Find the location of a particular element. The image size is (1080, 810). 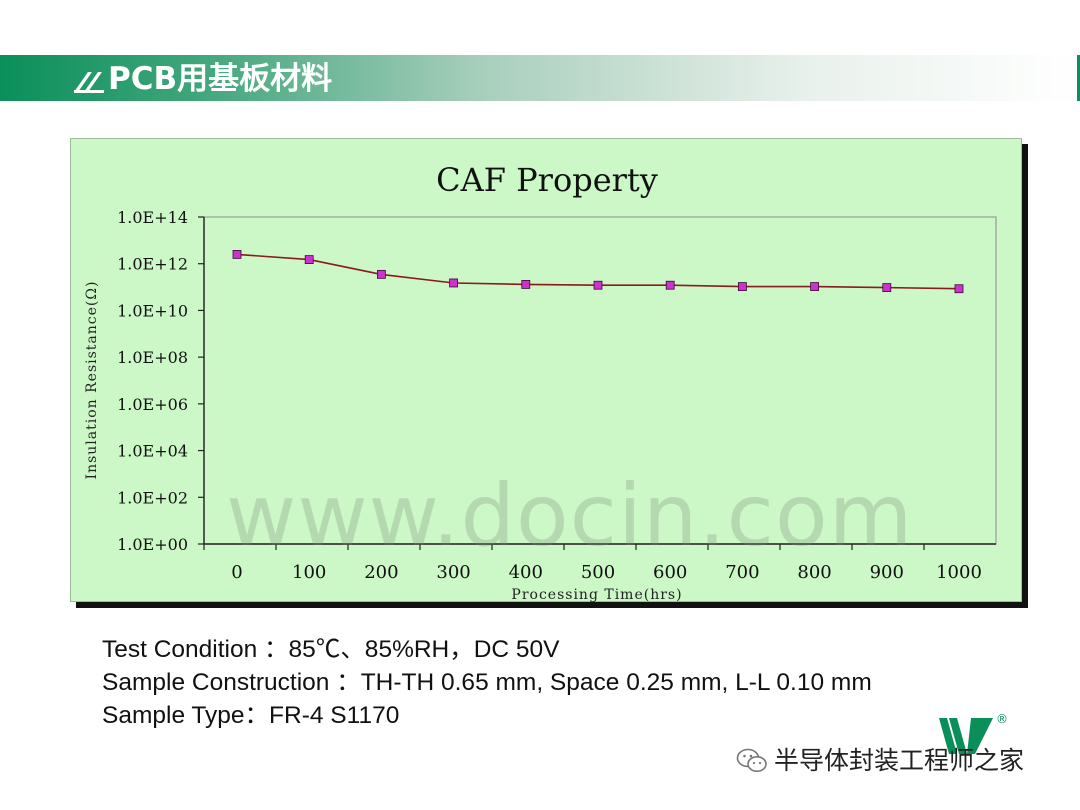

x-tick-label: 1000 is located at coordinates (959, 572).